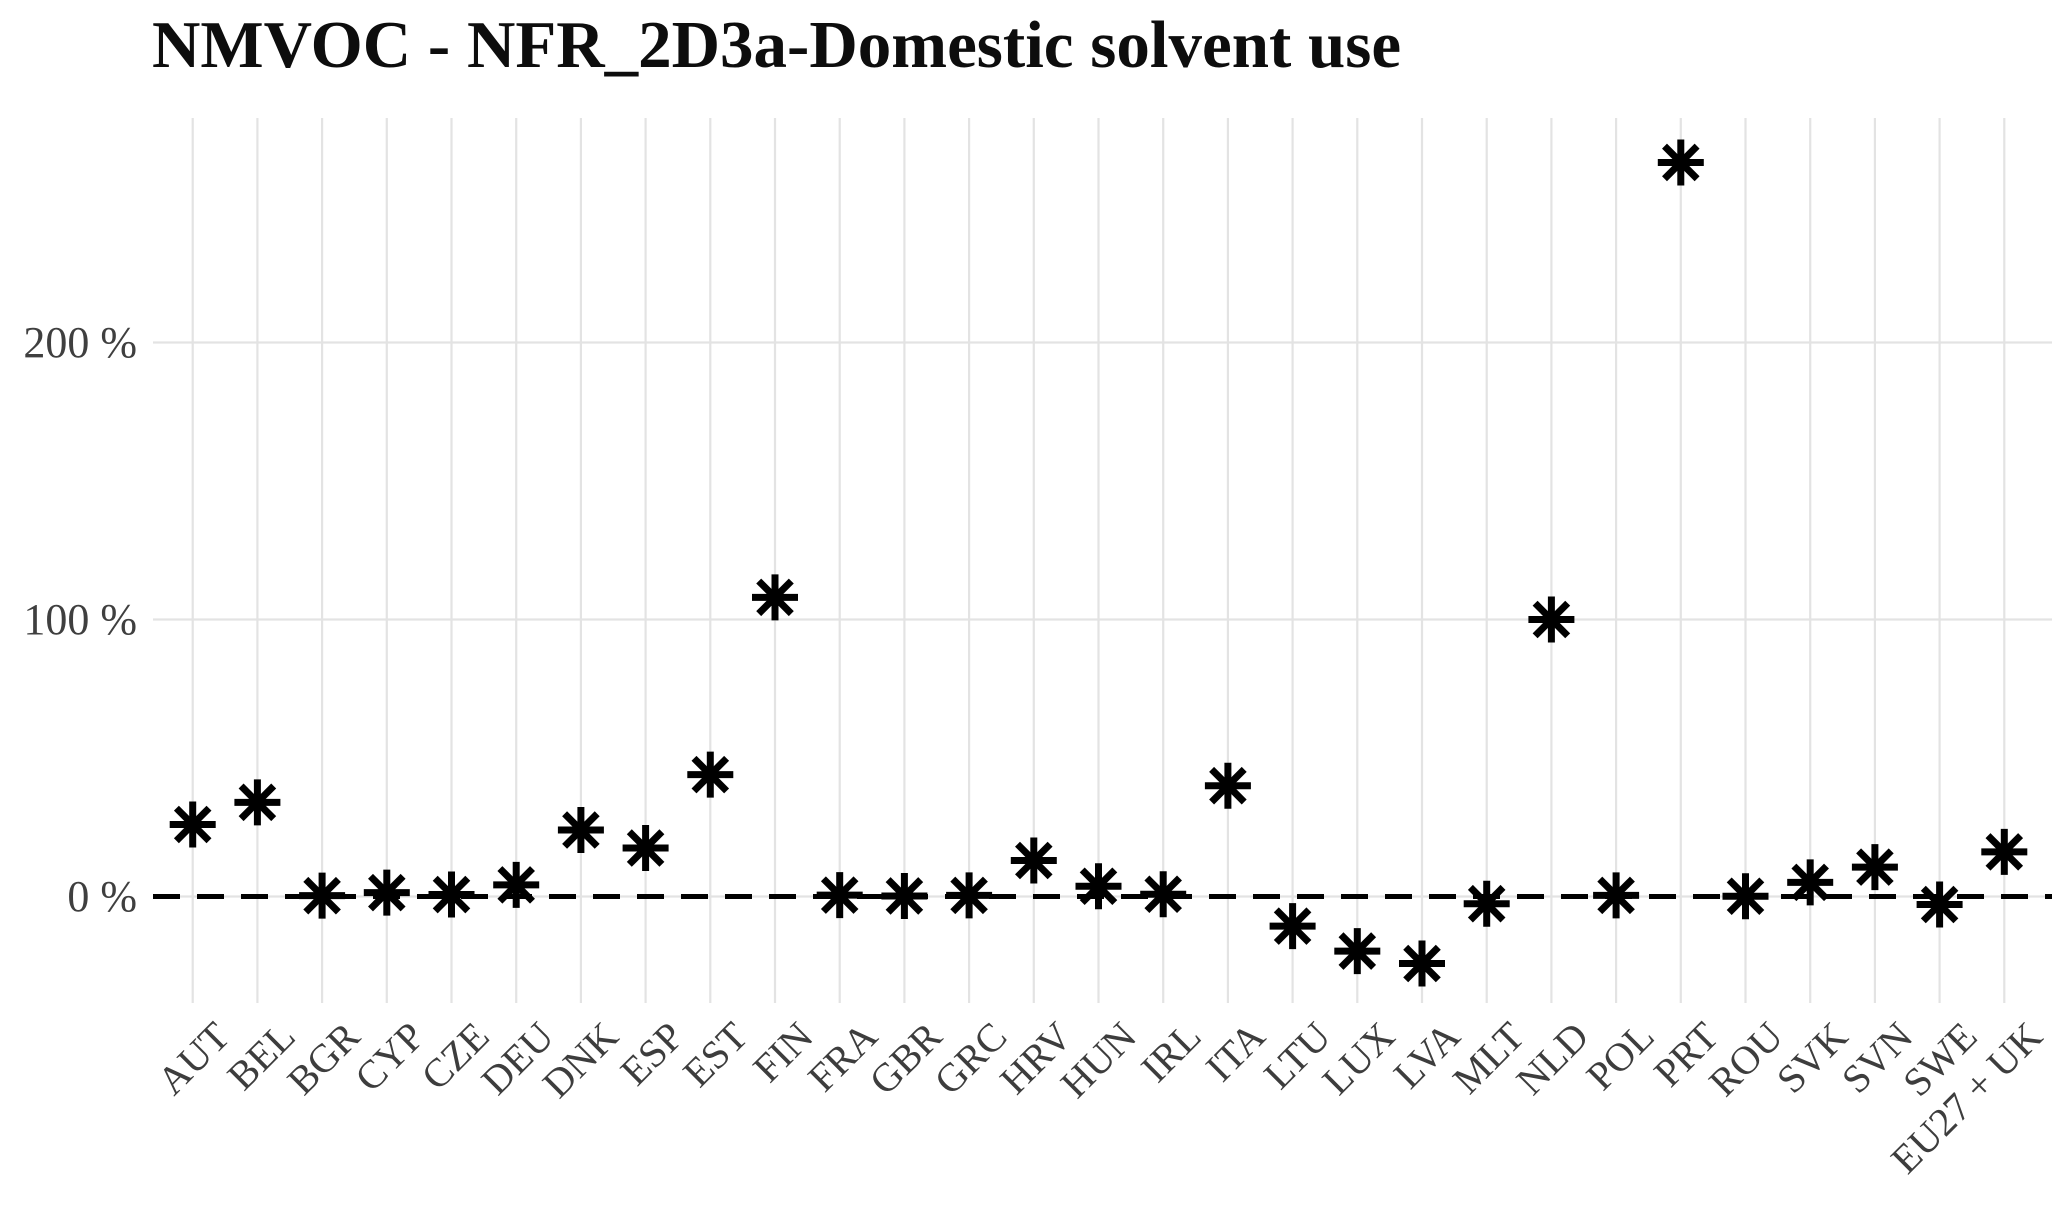  What do you see at coordinates (80, 619) in the screenshot?
I see `y-tick-label: 100 %` at bounding box center [80, 619].